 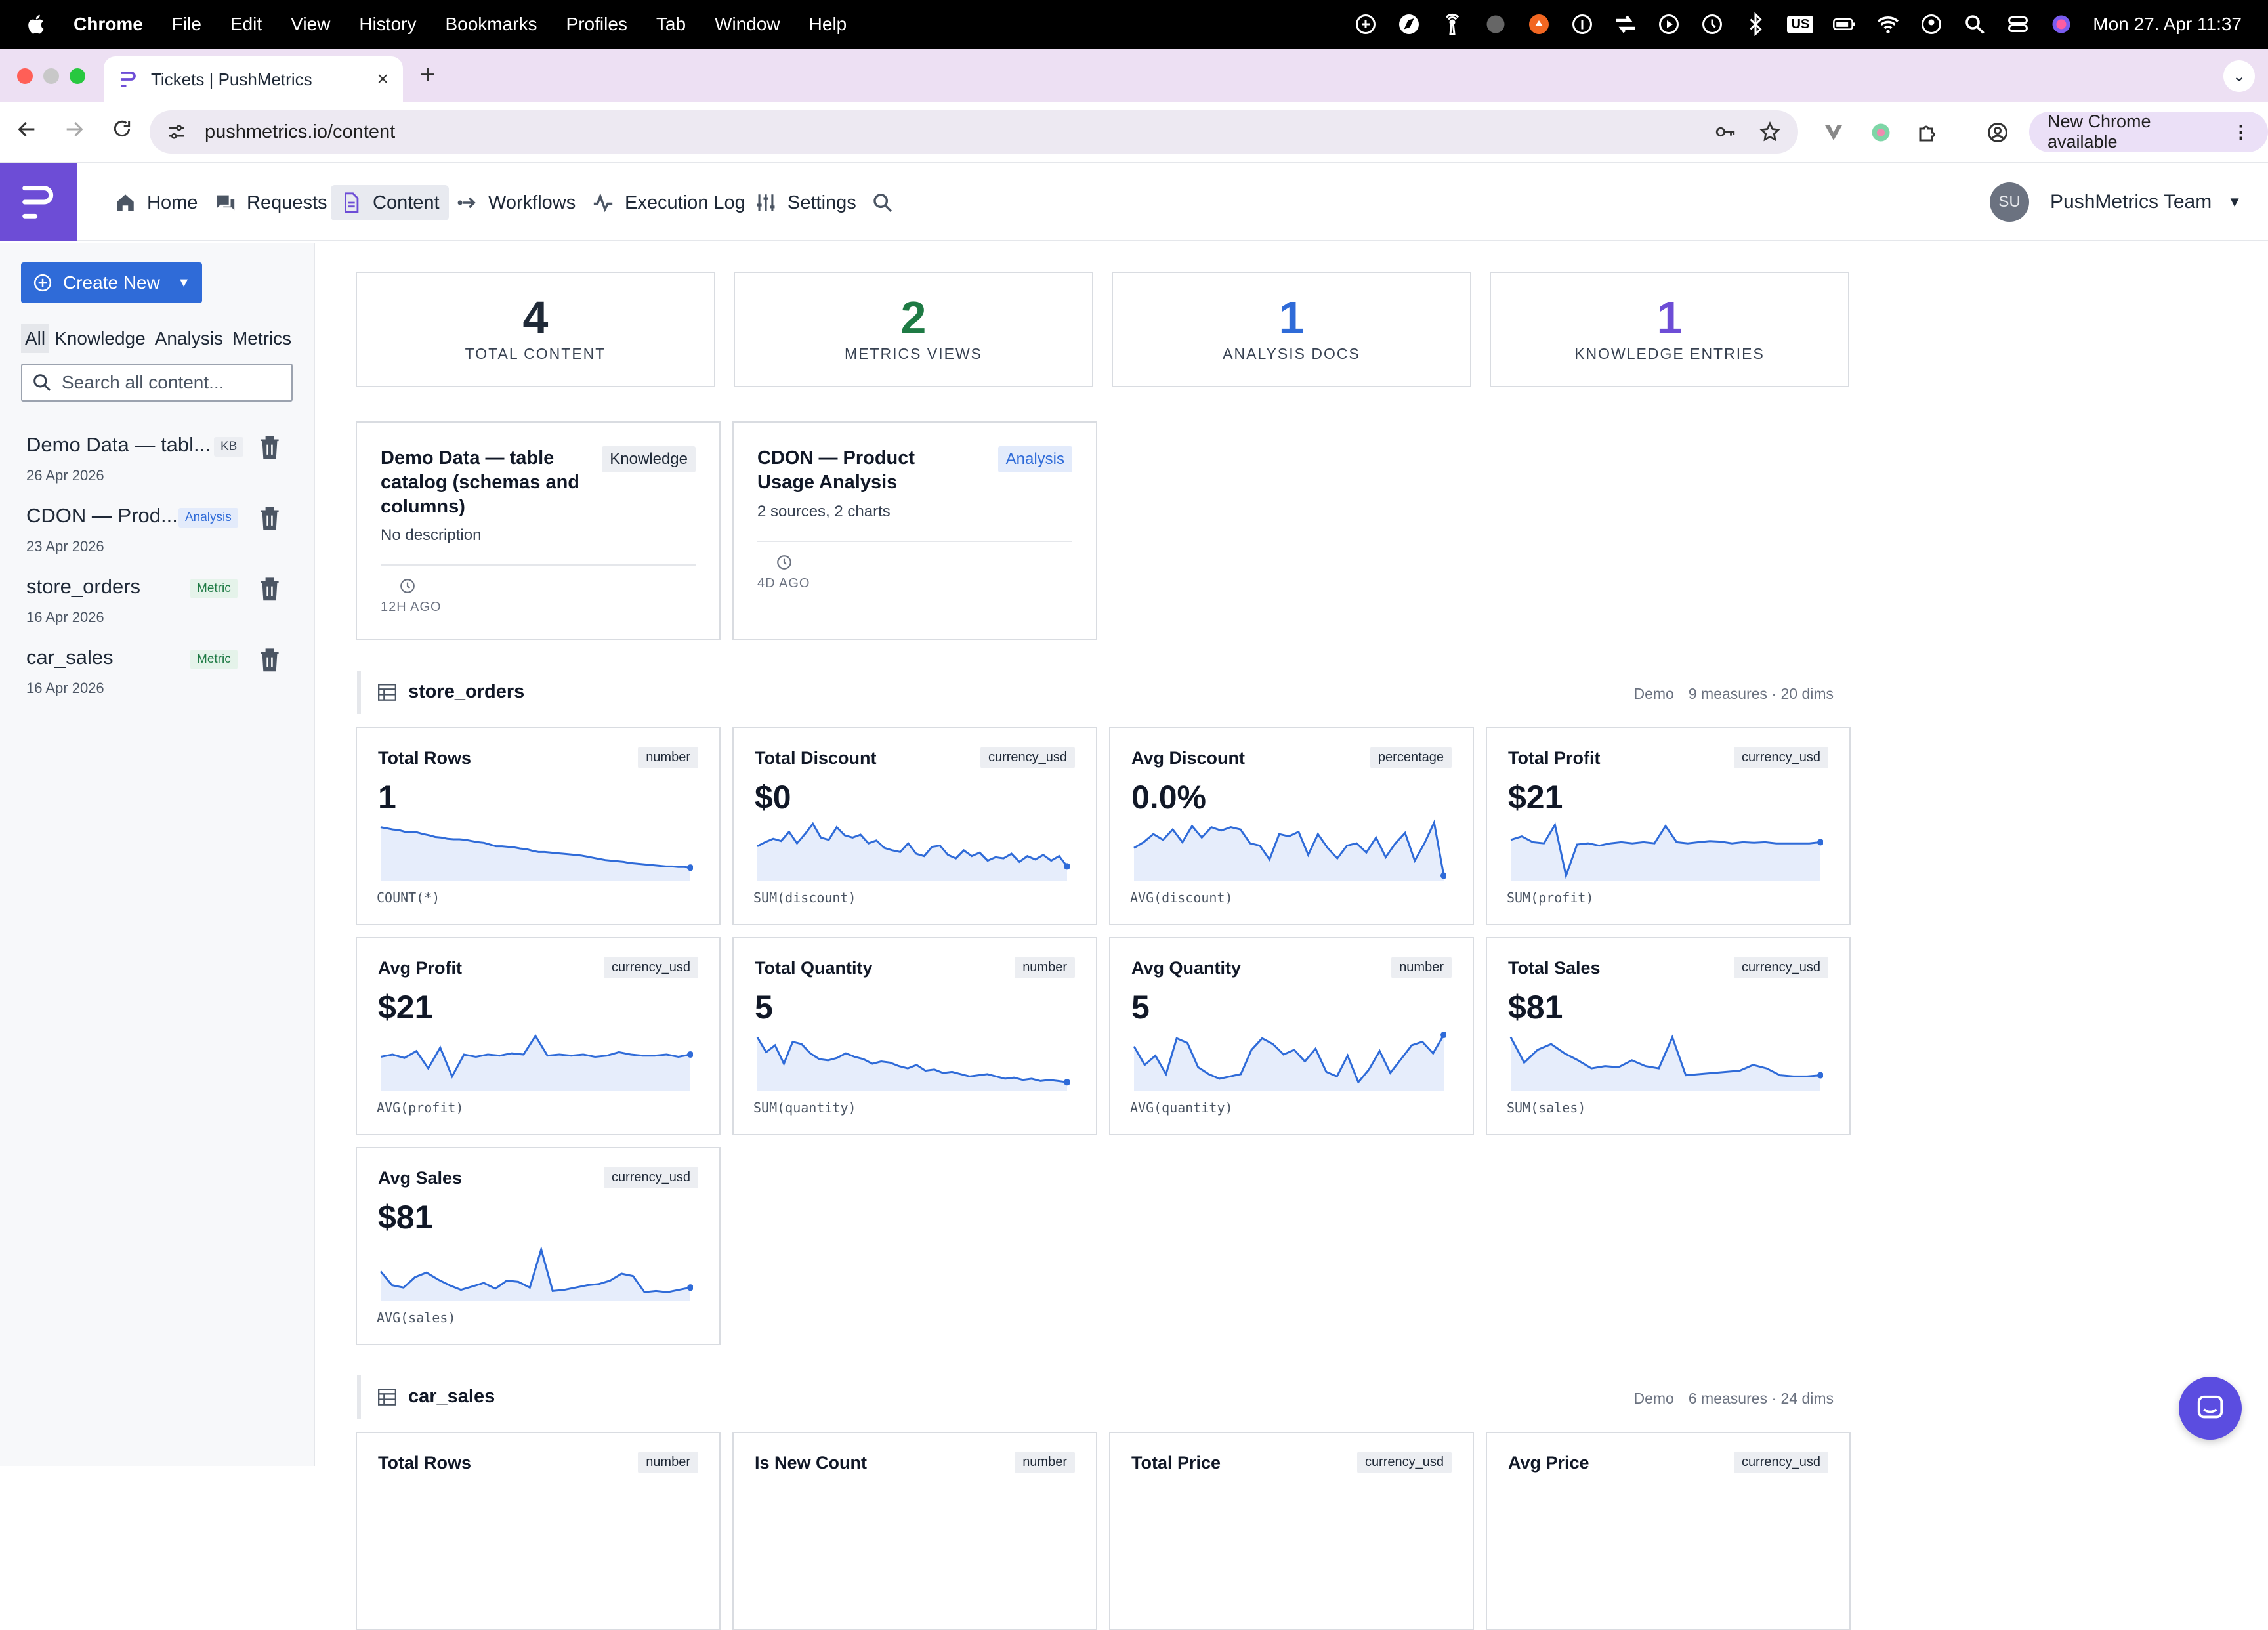 What do you see at coordinates (888, 203) in the screenshot?
I see `nav-search` at bounding box center [888, 203].